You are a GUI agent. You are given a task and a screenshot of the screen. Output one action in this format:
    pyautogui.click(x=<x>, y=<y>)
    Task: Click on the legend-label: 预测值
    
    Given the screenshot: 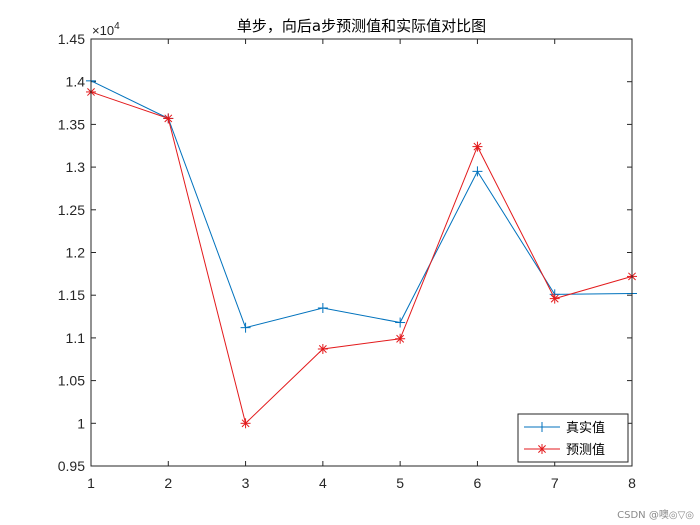 What is the action you would take?
    pyautogui.click(x=585, y=450)
    